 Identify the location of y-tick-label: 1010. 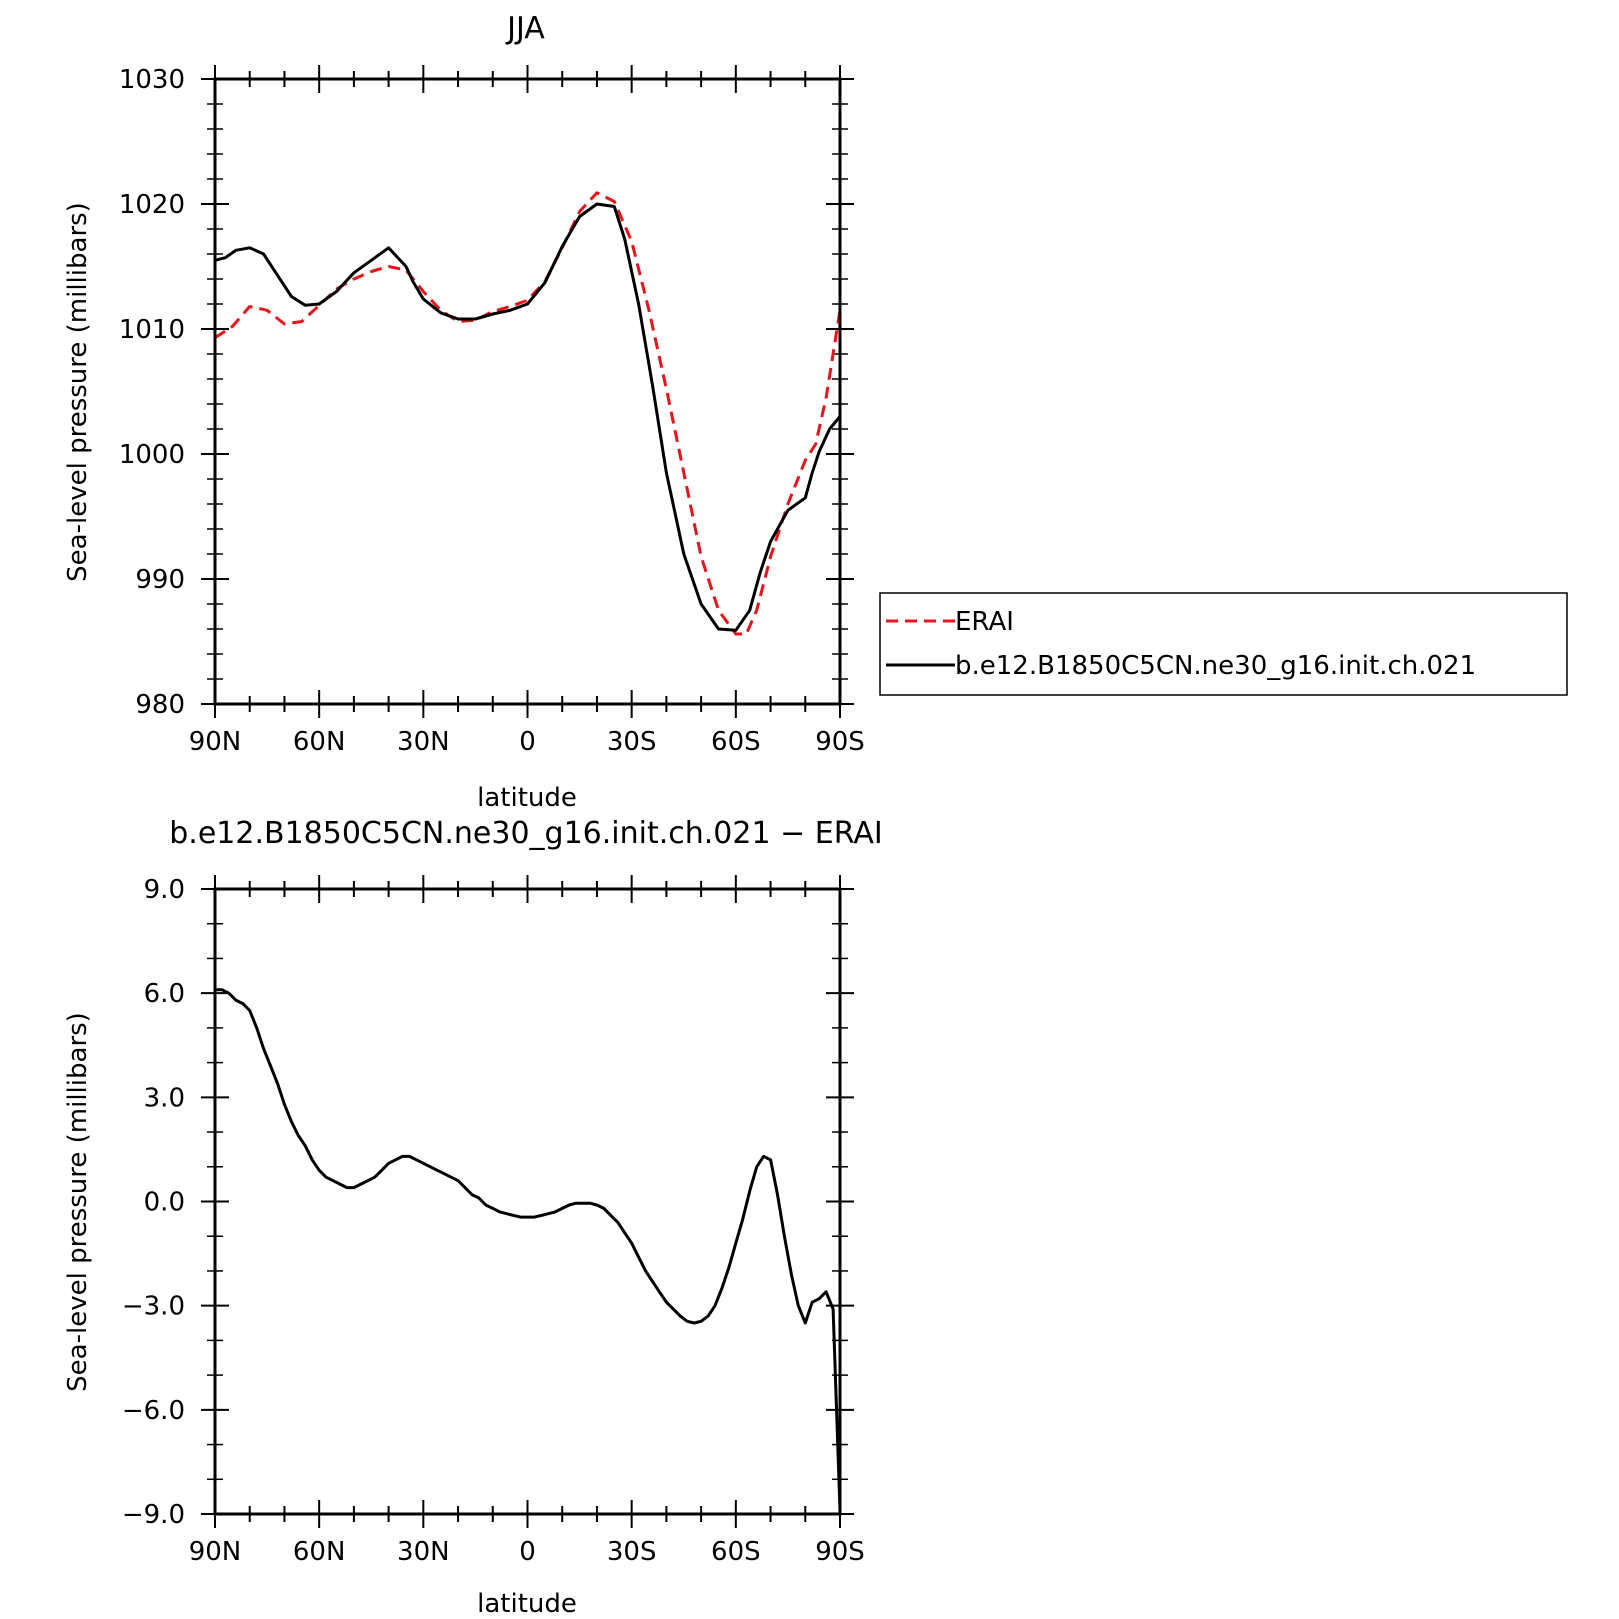
(152, 330).